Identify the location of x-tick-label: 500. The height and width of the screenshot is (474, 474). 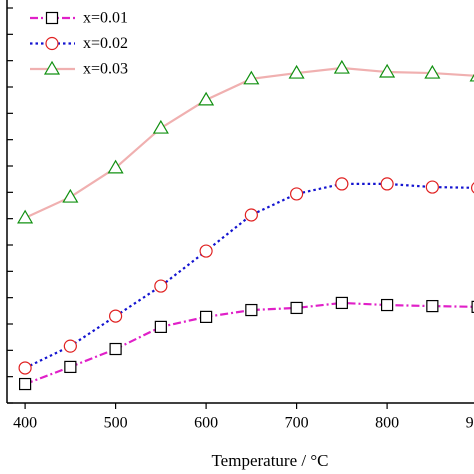
(116, 423).